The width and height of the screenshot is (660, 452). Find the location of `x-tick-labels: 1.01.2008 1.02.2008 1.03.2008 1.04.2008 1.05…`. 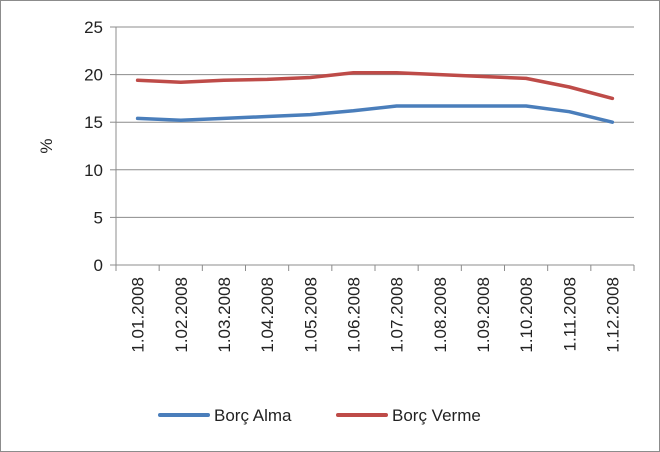

x-tick-labels: 1.01.2008 1.02.2008 1.03.2008 1.04.2008 1.05… is located at coordinates (376, 315).